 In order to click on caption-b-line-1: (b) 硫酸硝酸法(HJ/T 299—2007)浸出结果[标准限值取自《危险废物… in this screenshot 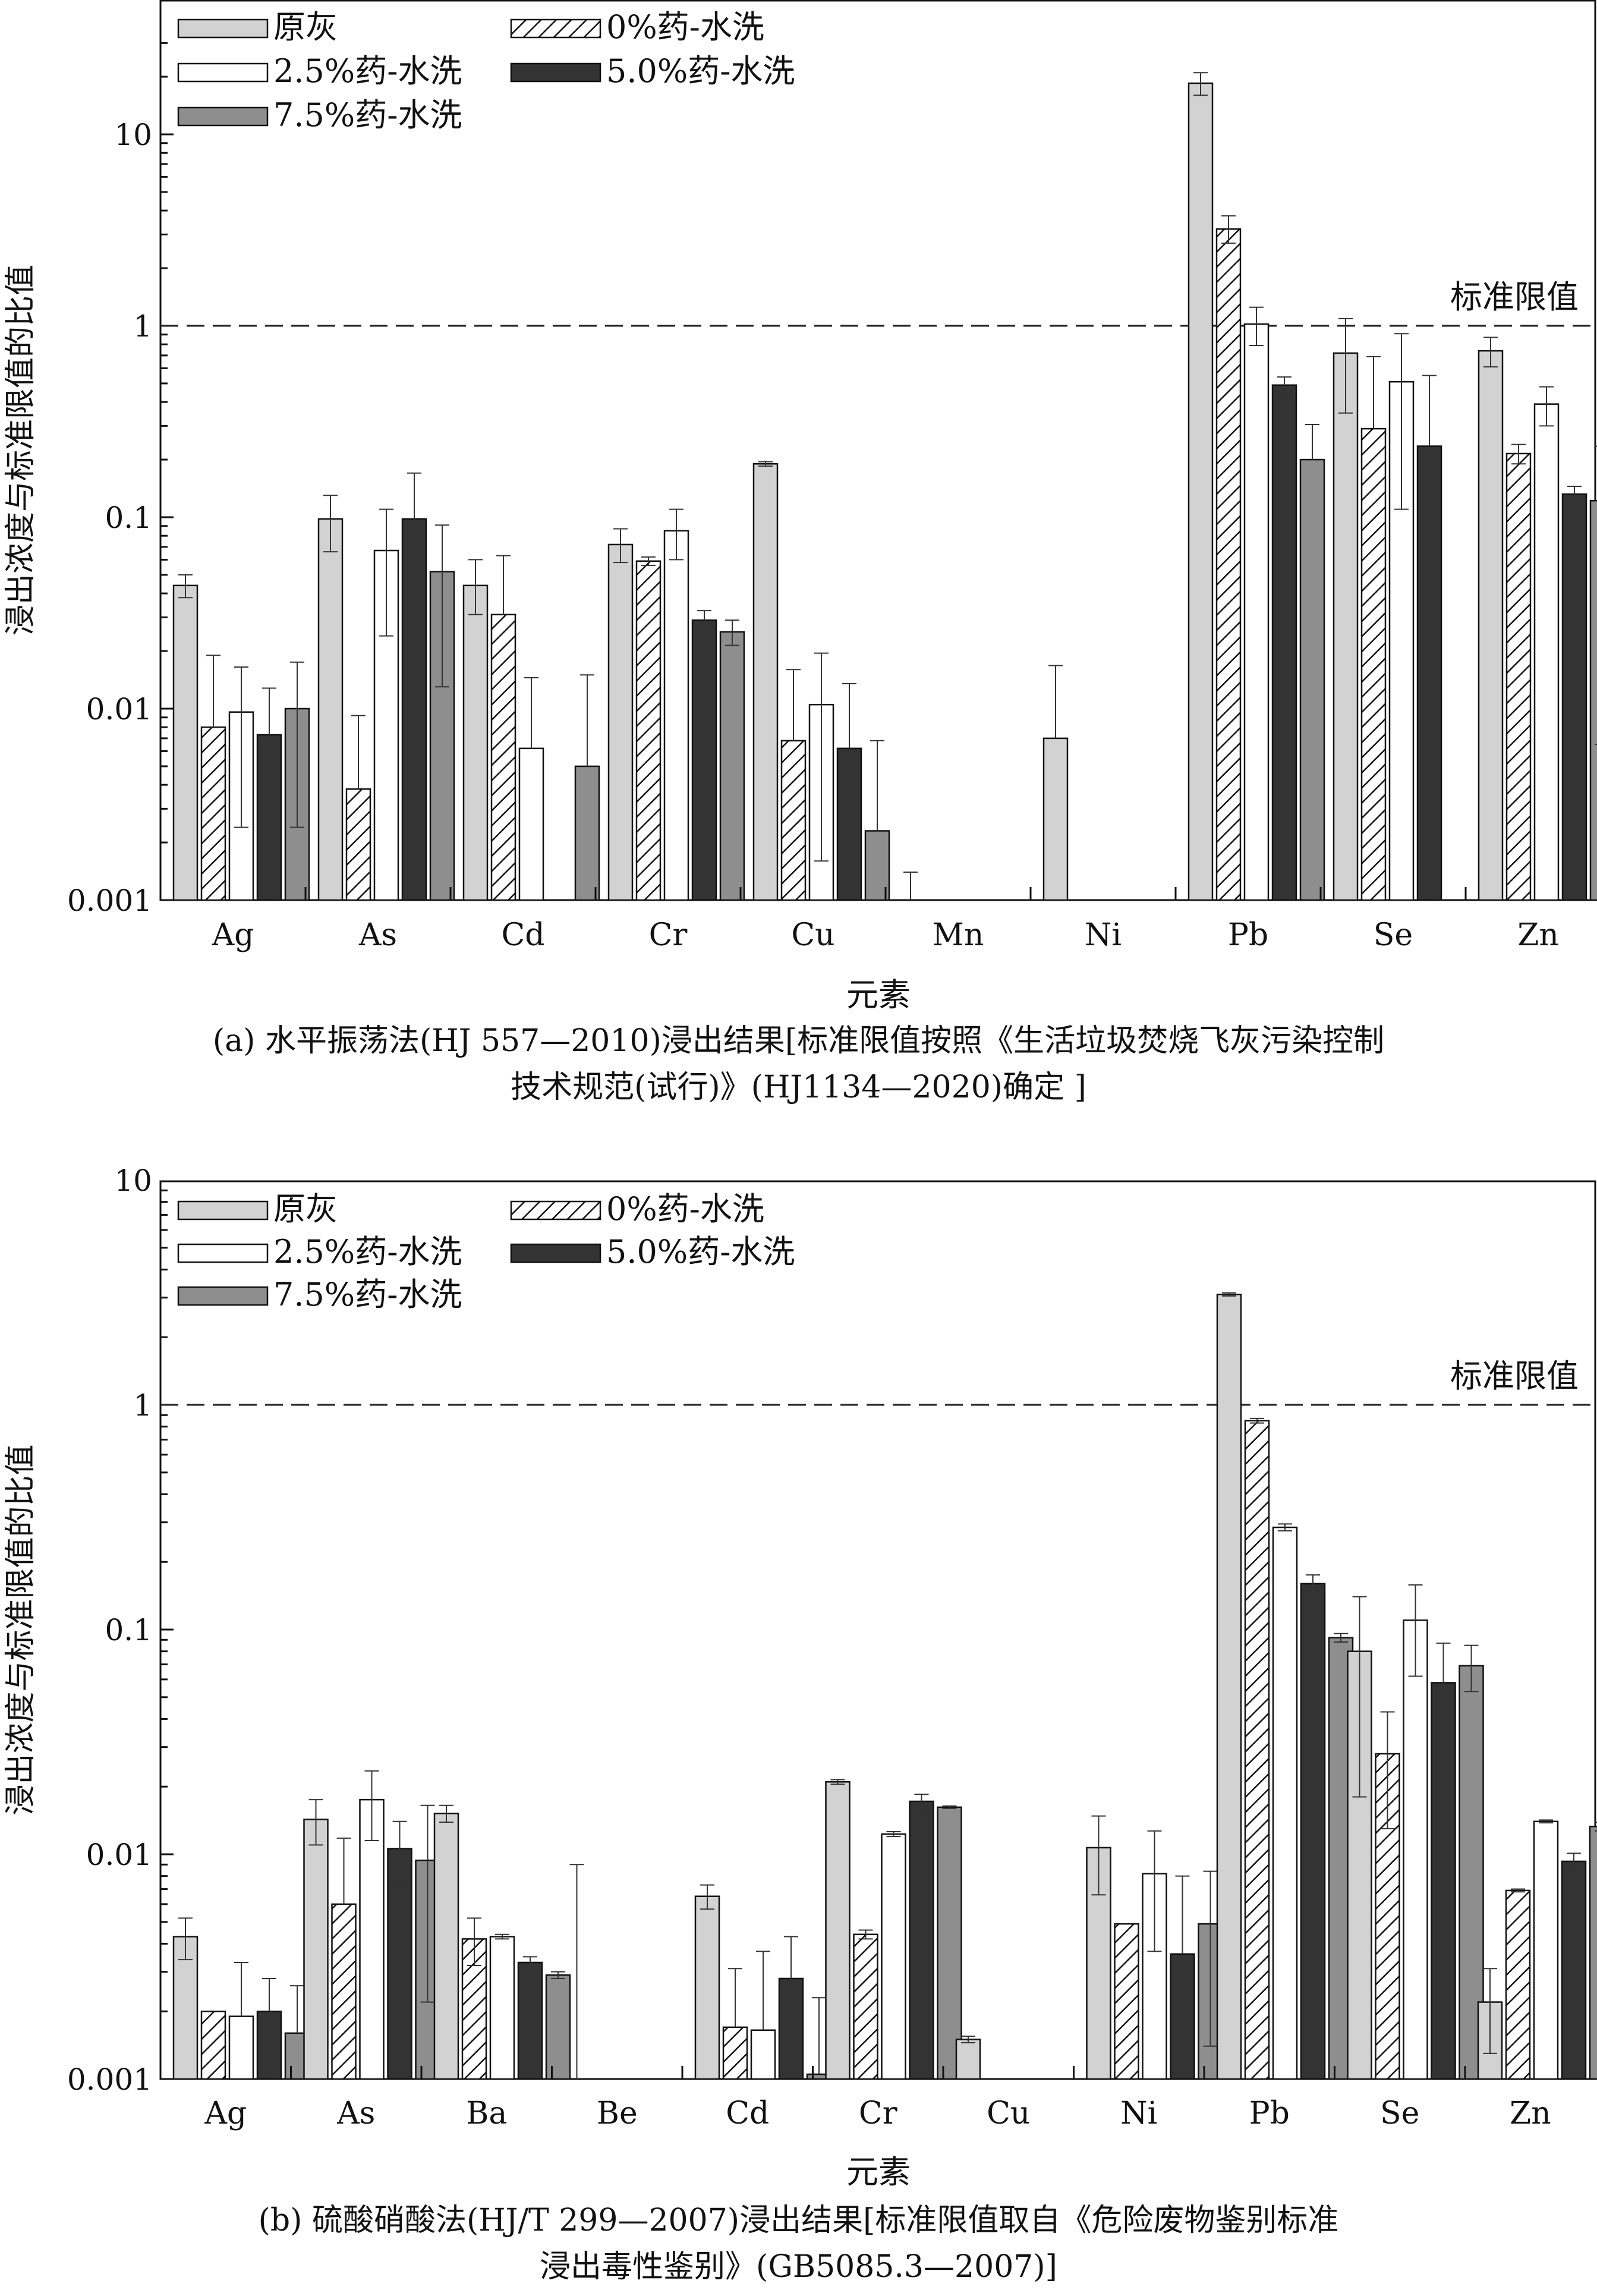, I will do `click(798, 2220)`.